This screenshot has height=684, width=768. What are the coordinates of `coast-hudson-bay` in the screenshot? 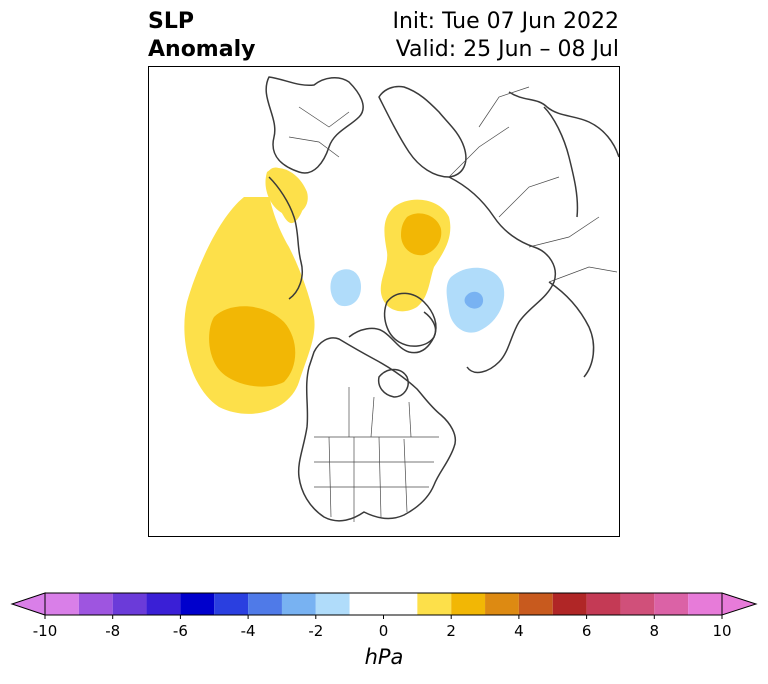 It's located at (393, 383).